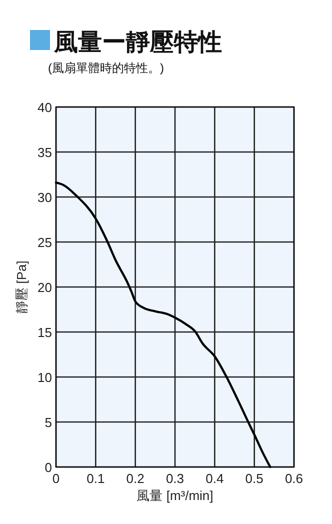 The image size is (332, 524). Describe the element at coordinates (45, 152) in the screenshot. I see `y-tick-label: 35` at that location.